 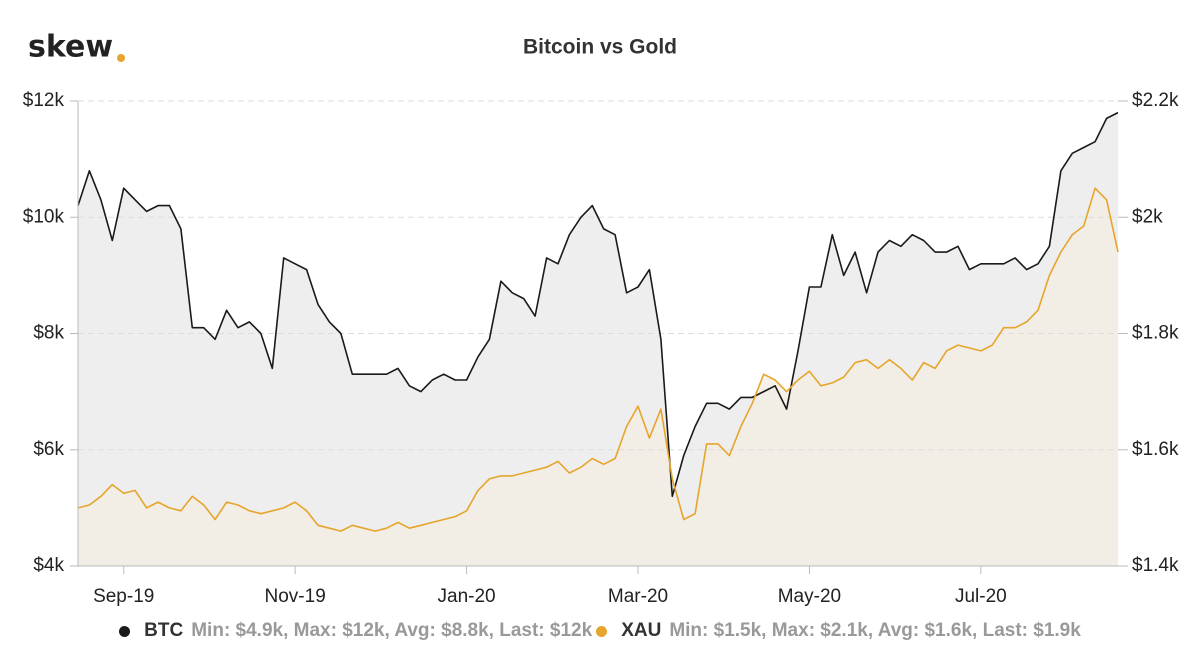 I want to click on y2-tick-label: $1.8k, so click(x=1155, y=333).